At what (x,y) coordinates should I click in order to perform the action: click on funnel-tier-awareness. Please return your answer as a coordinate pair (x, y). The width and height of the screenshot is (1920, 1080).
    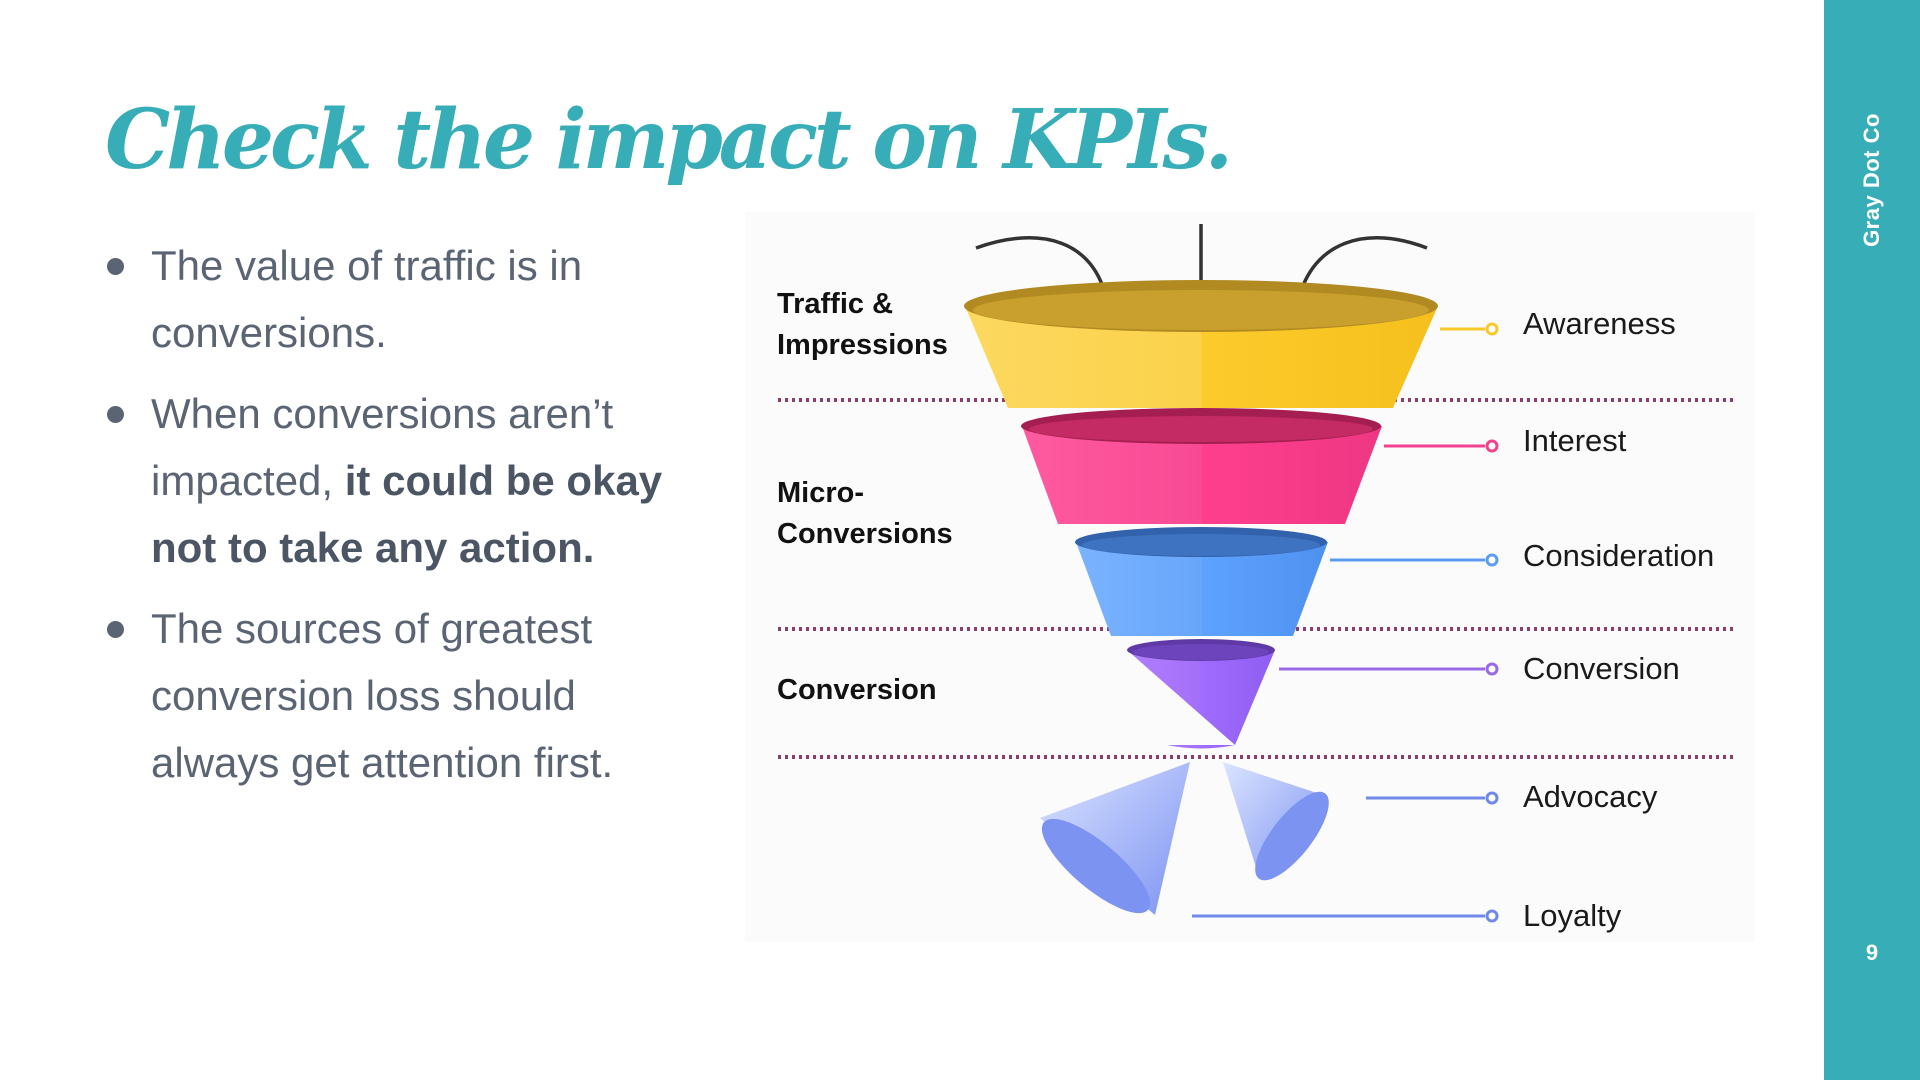
    Looking at the image, I should click on (1201, 344).